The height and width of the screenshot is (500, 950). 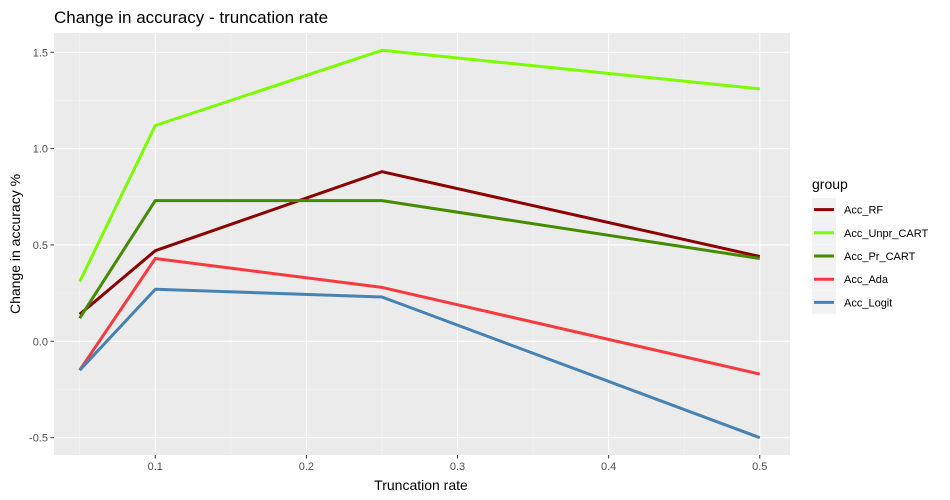 I want to click on x-tick-label: 0.1, so click(x=155, y=467).